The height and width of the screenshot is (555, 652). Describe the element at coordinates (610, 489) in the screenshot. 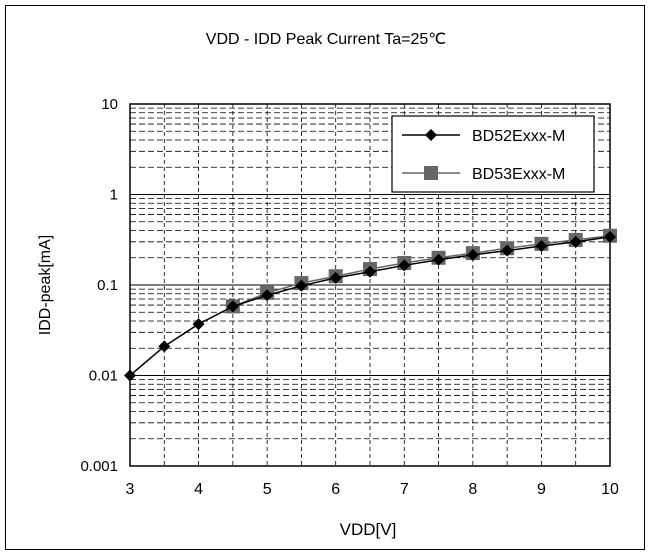

I see `x-tick-label: 10` at that location.